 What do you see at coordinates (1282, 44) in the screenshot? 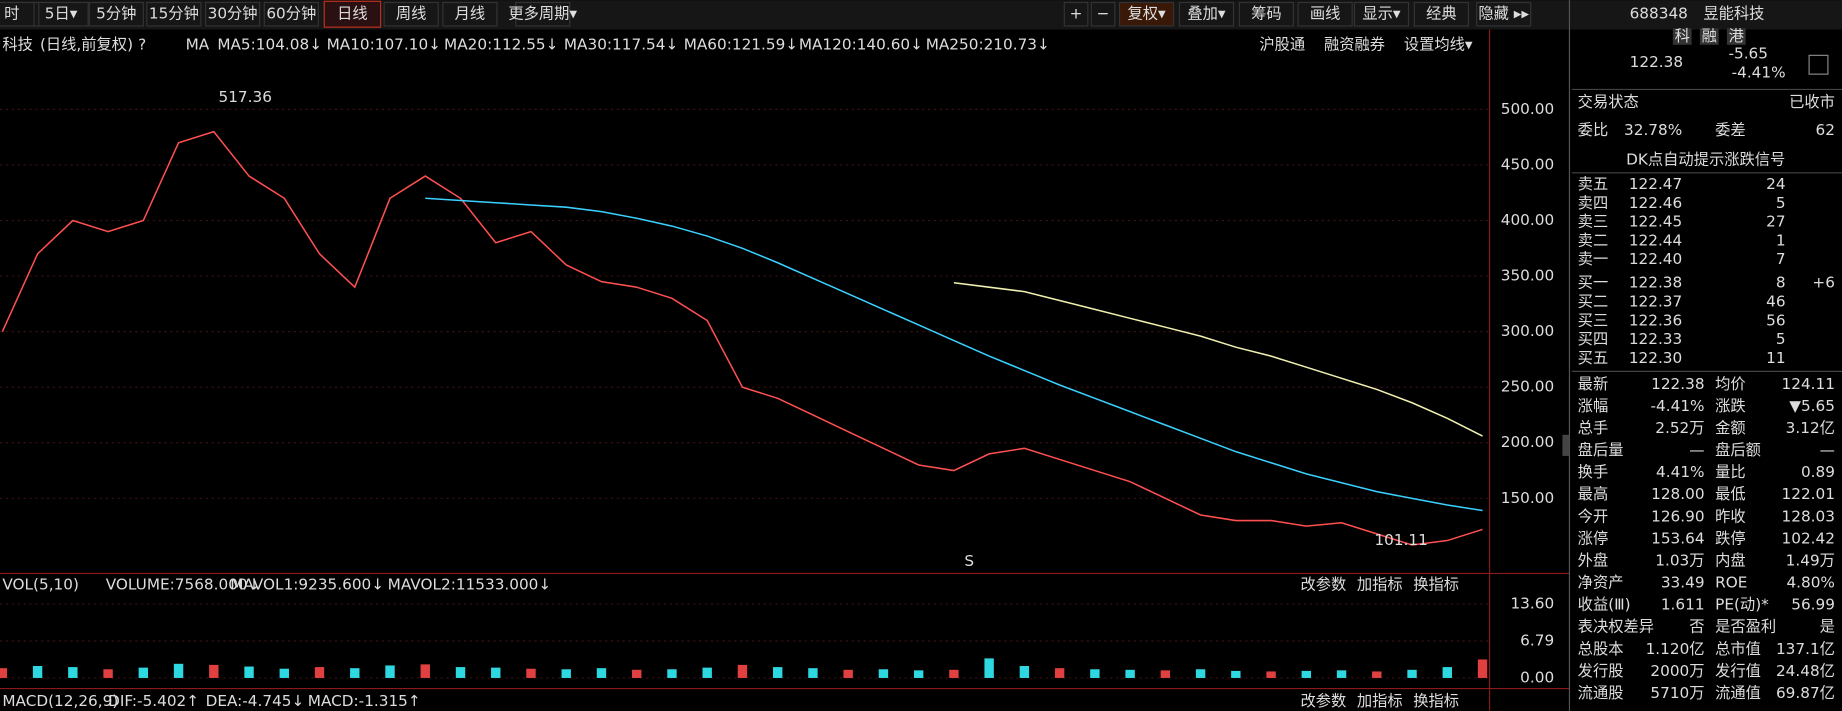
I see `panel-link: 沪股通` at bounding box center [1282, 44].